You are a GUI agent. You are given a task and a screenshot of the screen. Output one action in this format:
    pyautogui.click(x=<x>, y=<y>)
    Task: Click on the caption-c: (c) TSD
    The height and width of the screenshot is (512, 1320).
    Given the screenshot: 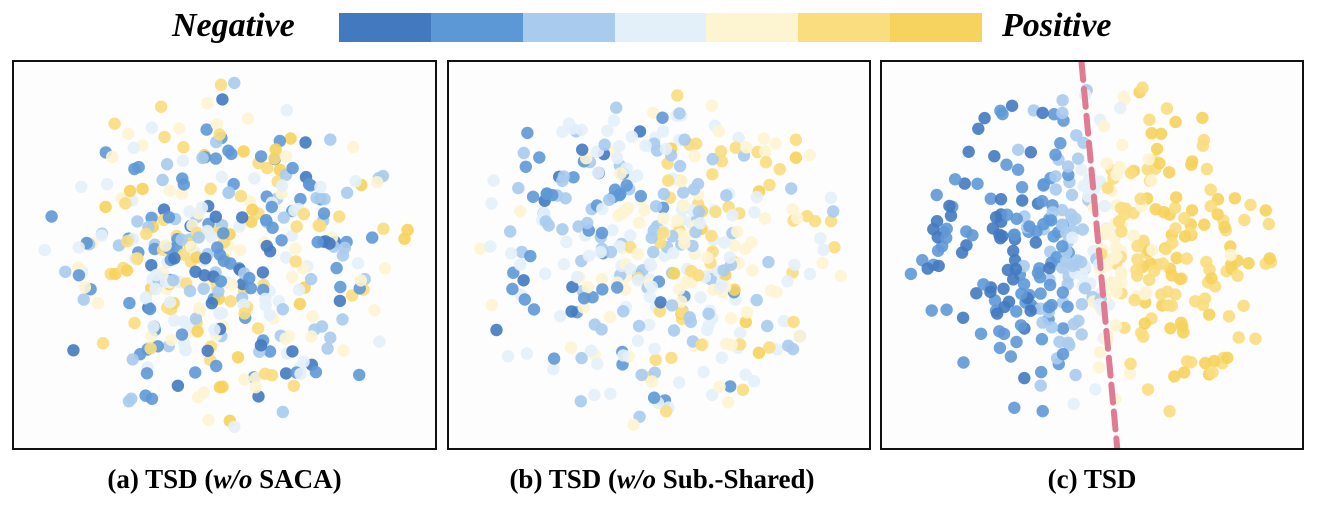 What is the action you would take?
    pyautogui.click(x=1092, y=479)
    